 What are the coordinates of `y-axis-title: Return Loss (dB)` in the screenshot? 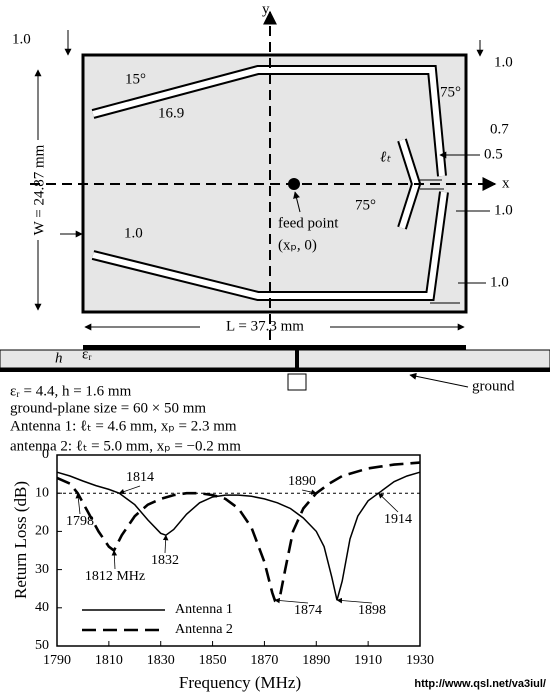 It's located at (20, 540).